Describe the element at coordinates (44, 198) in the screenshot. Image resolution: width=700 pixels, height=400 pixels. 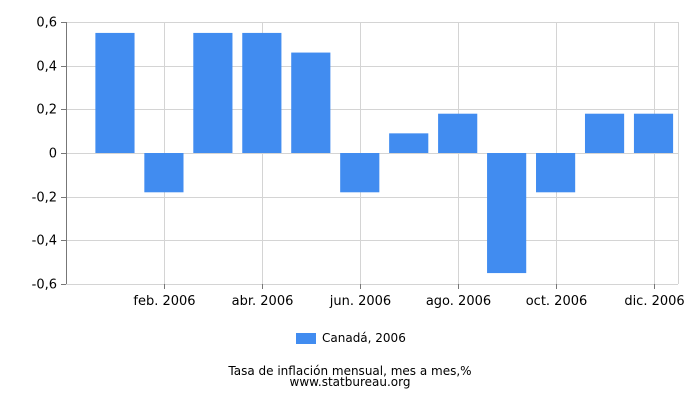
I see `y-tick-label: -0,2` at that location.